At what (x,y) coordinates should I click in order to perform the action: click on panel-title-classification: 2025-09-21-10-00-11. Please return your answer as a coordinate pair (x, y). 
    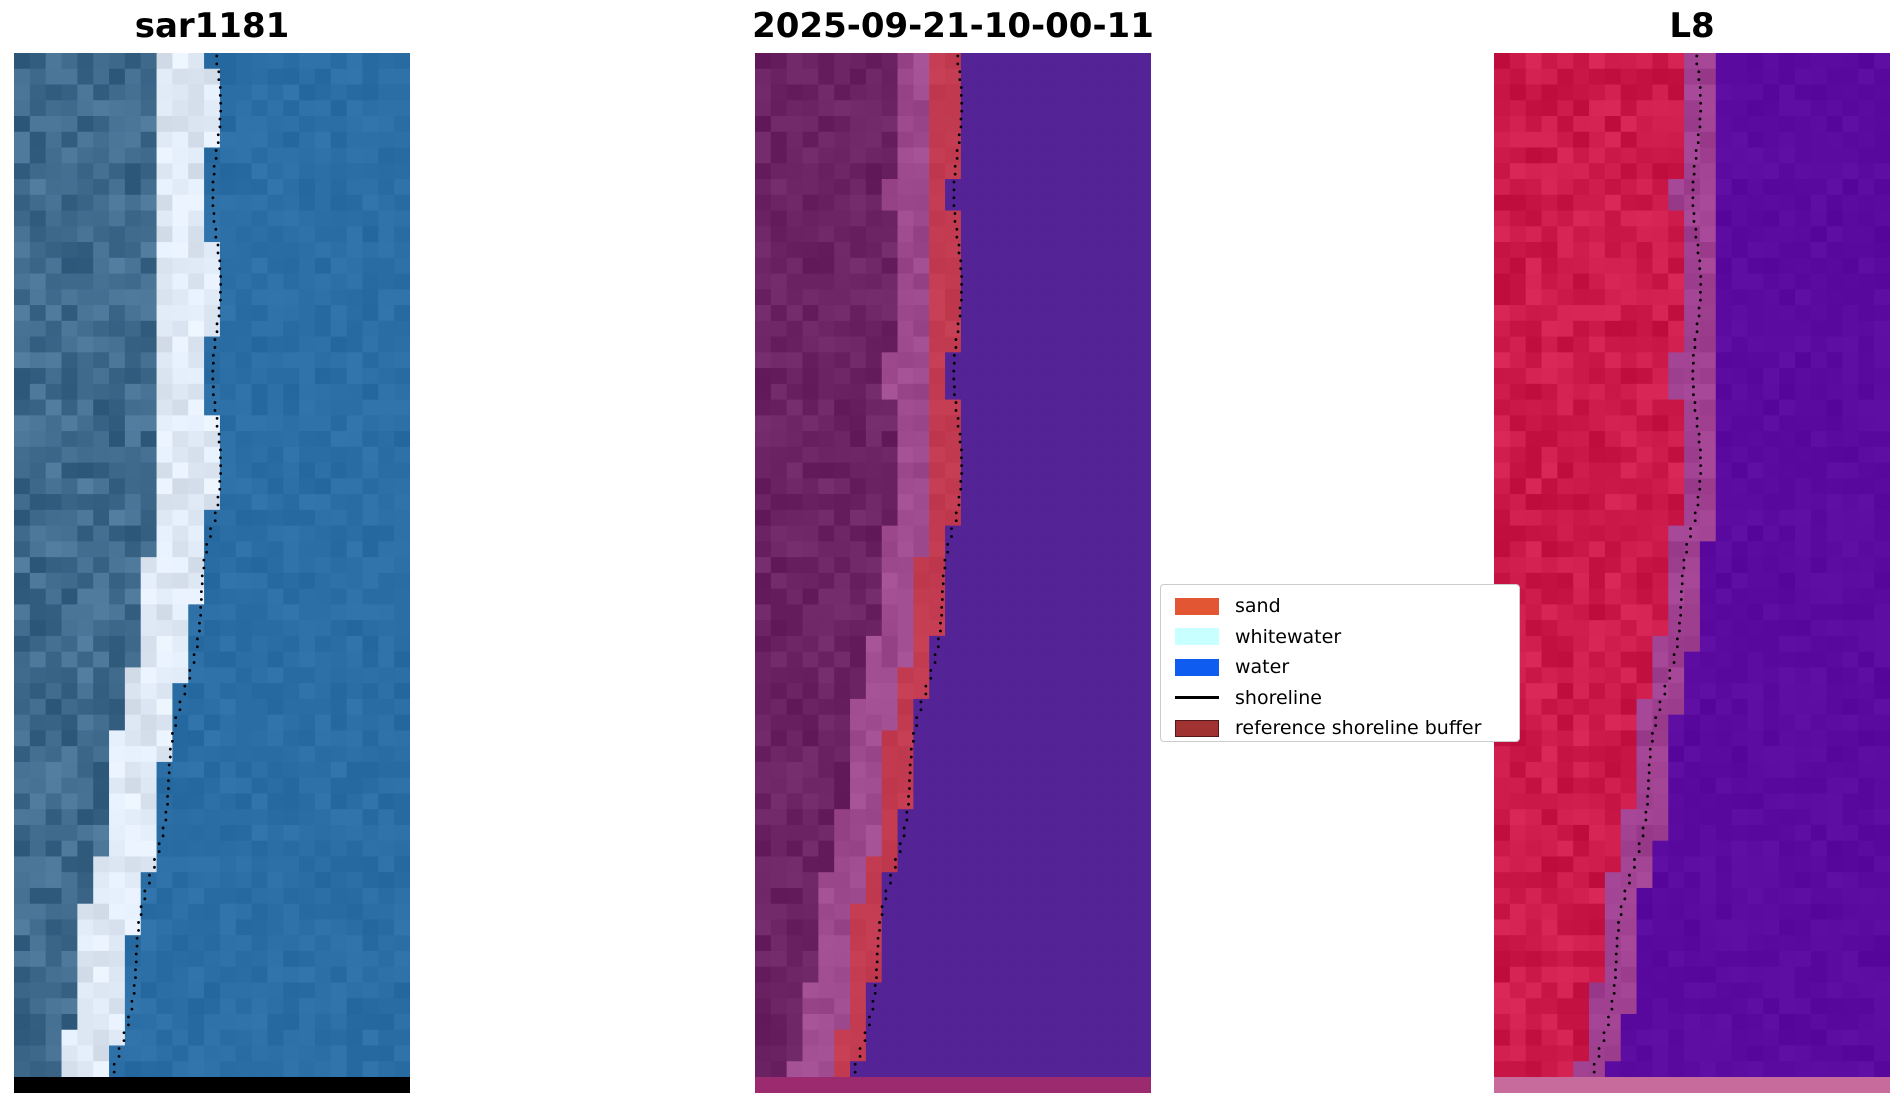
    Looking at the image, I should click on (953, 26).